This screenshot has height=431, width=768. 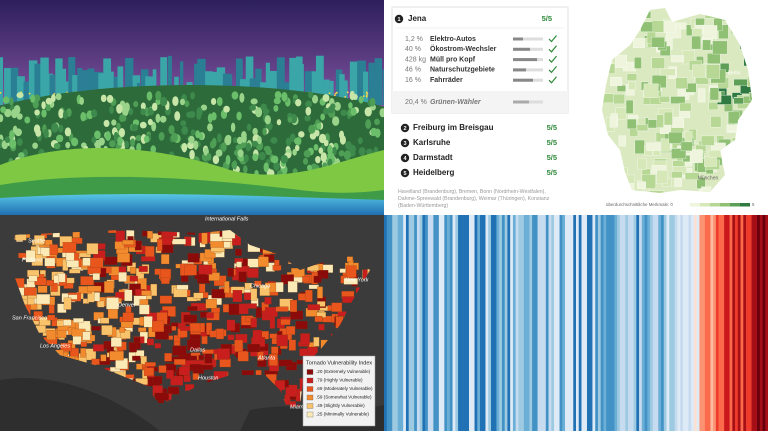 I want to click on city-label: Houston, so click(x=208, y=378).